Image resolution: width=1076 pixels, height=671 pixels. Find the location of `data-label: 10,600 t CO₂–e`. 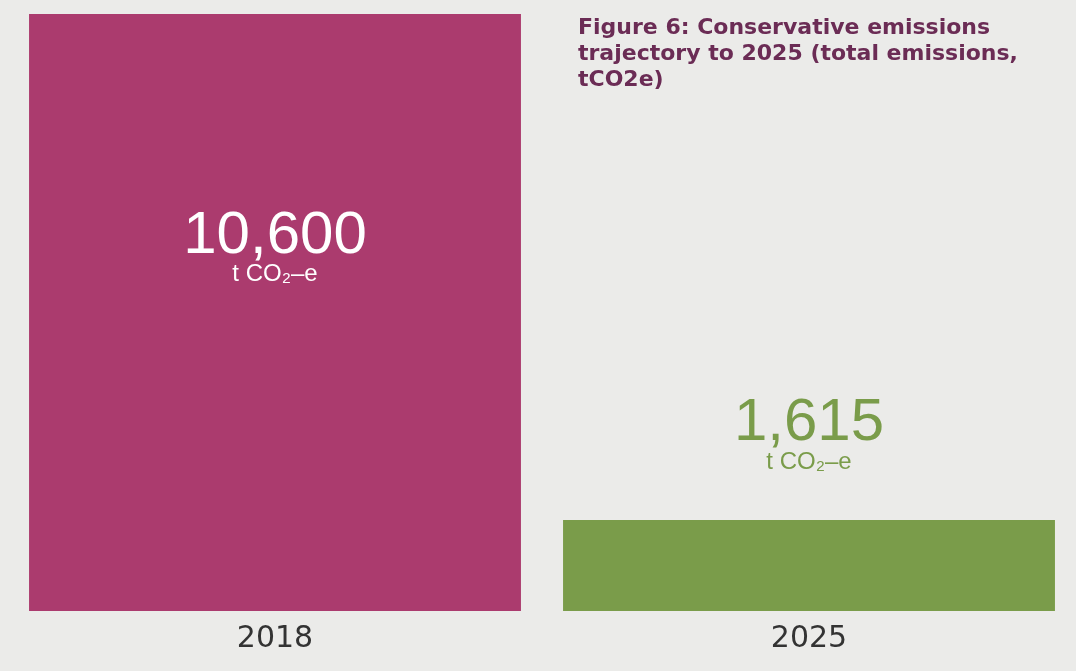

data-label: 10,600 t CO₂–e is located at coordinates (275, 242).